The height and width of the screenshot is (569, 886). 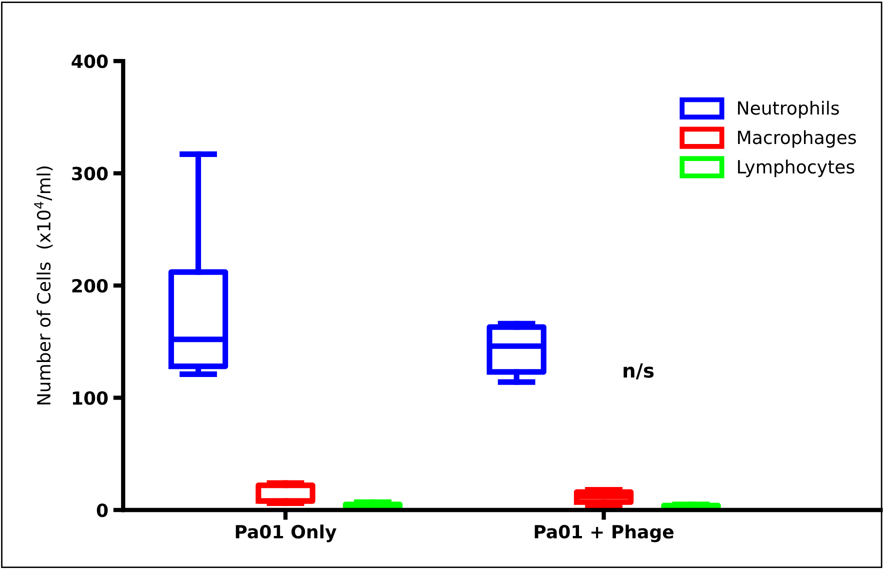 I want to click on y-tick-label: 100, so click(x=90, y=398).